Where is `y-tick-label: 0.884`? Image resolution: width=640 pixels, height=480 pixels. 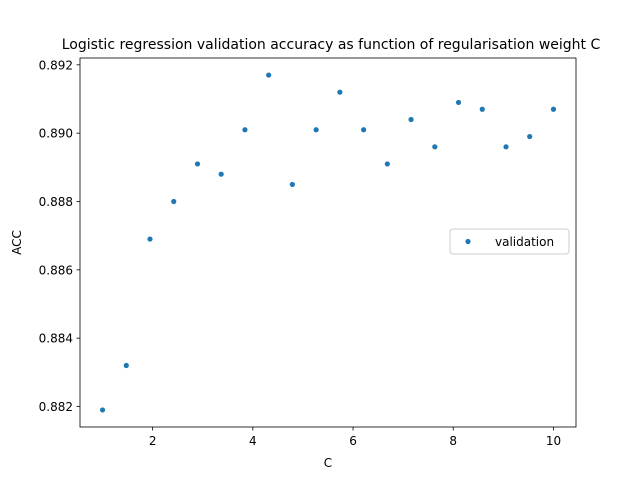 y-tick-label: 0.884 is located at coordinates (56, 339).